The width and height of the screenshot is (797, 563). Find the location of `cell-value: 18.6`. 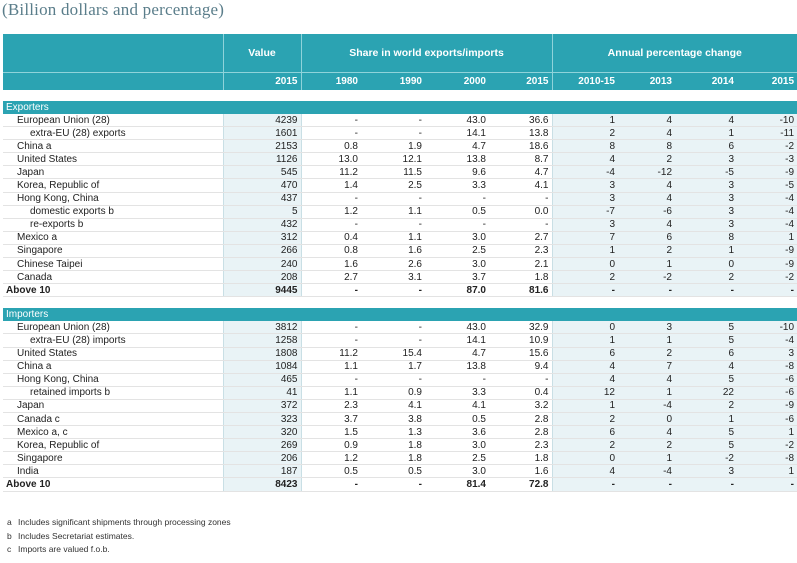

cell-value: 18.6 is located at coordinates (520, 146).